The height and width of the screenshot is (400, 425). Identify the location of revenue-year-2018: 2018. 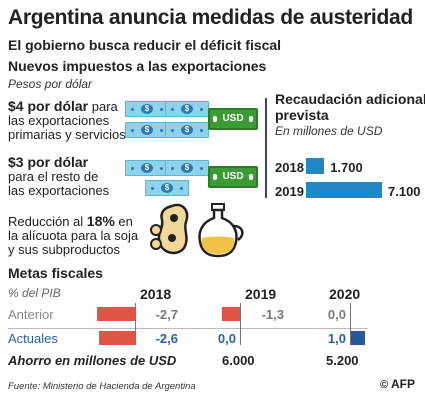
(289, 167).